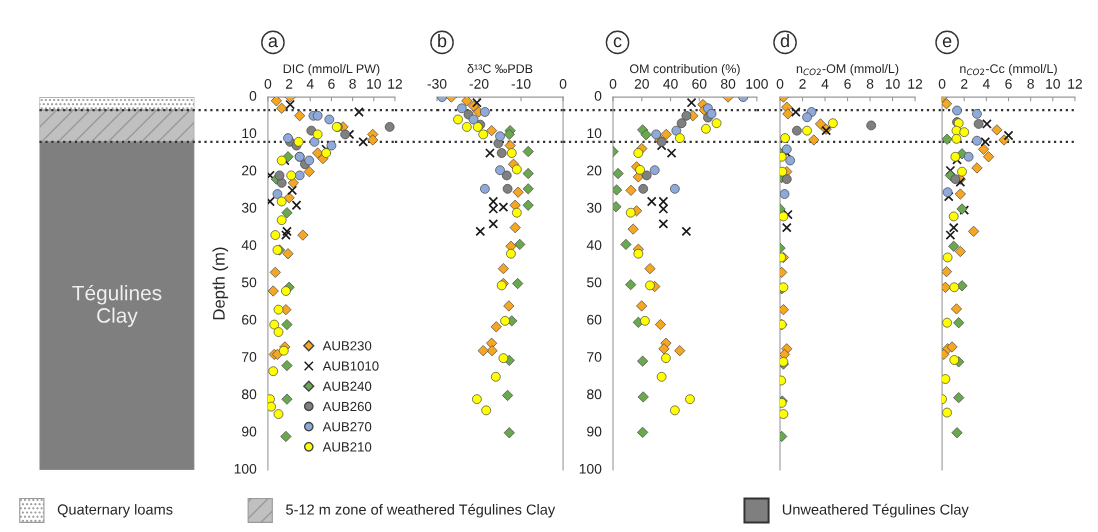 This screenshot has width=1098, height=532. I want to click on chart-title: a, so click(273, 42).